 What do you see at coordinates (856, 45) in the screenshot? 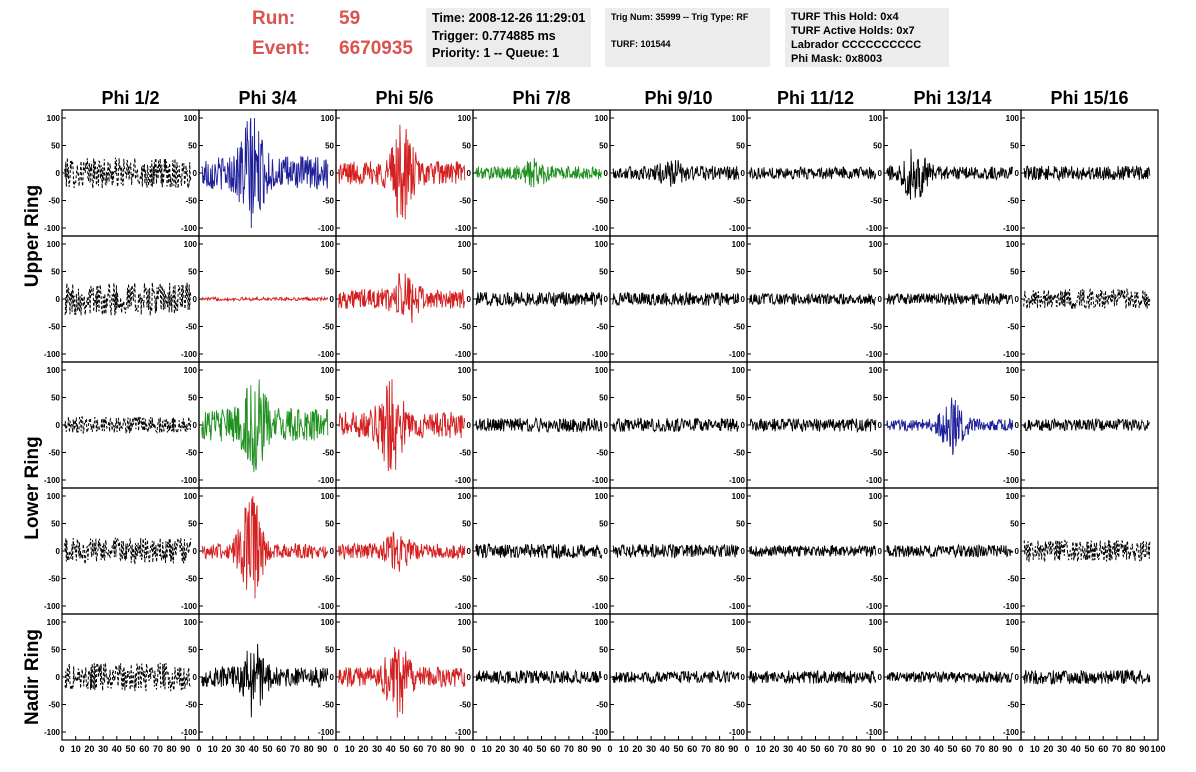
I see `labrador-text: Labrador CCCCCCCCCC` at bounding box center [856, 45].